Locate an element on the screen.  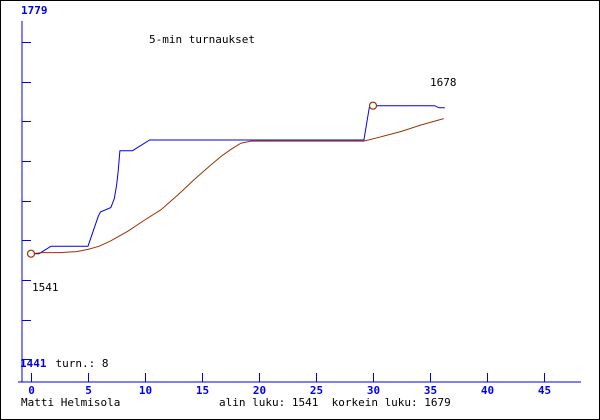
x-axis-tick-label: 5 is located at coordinates (88, 390).